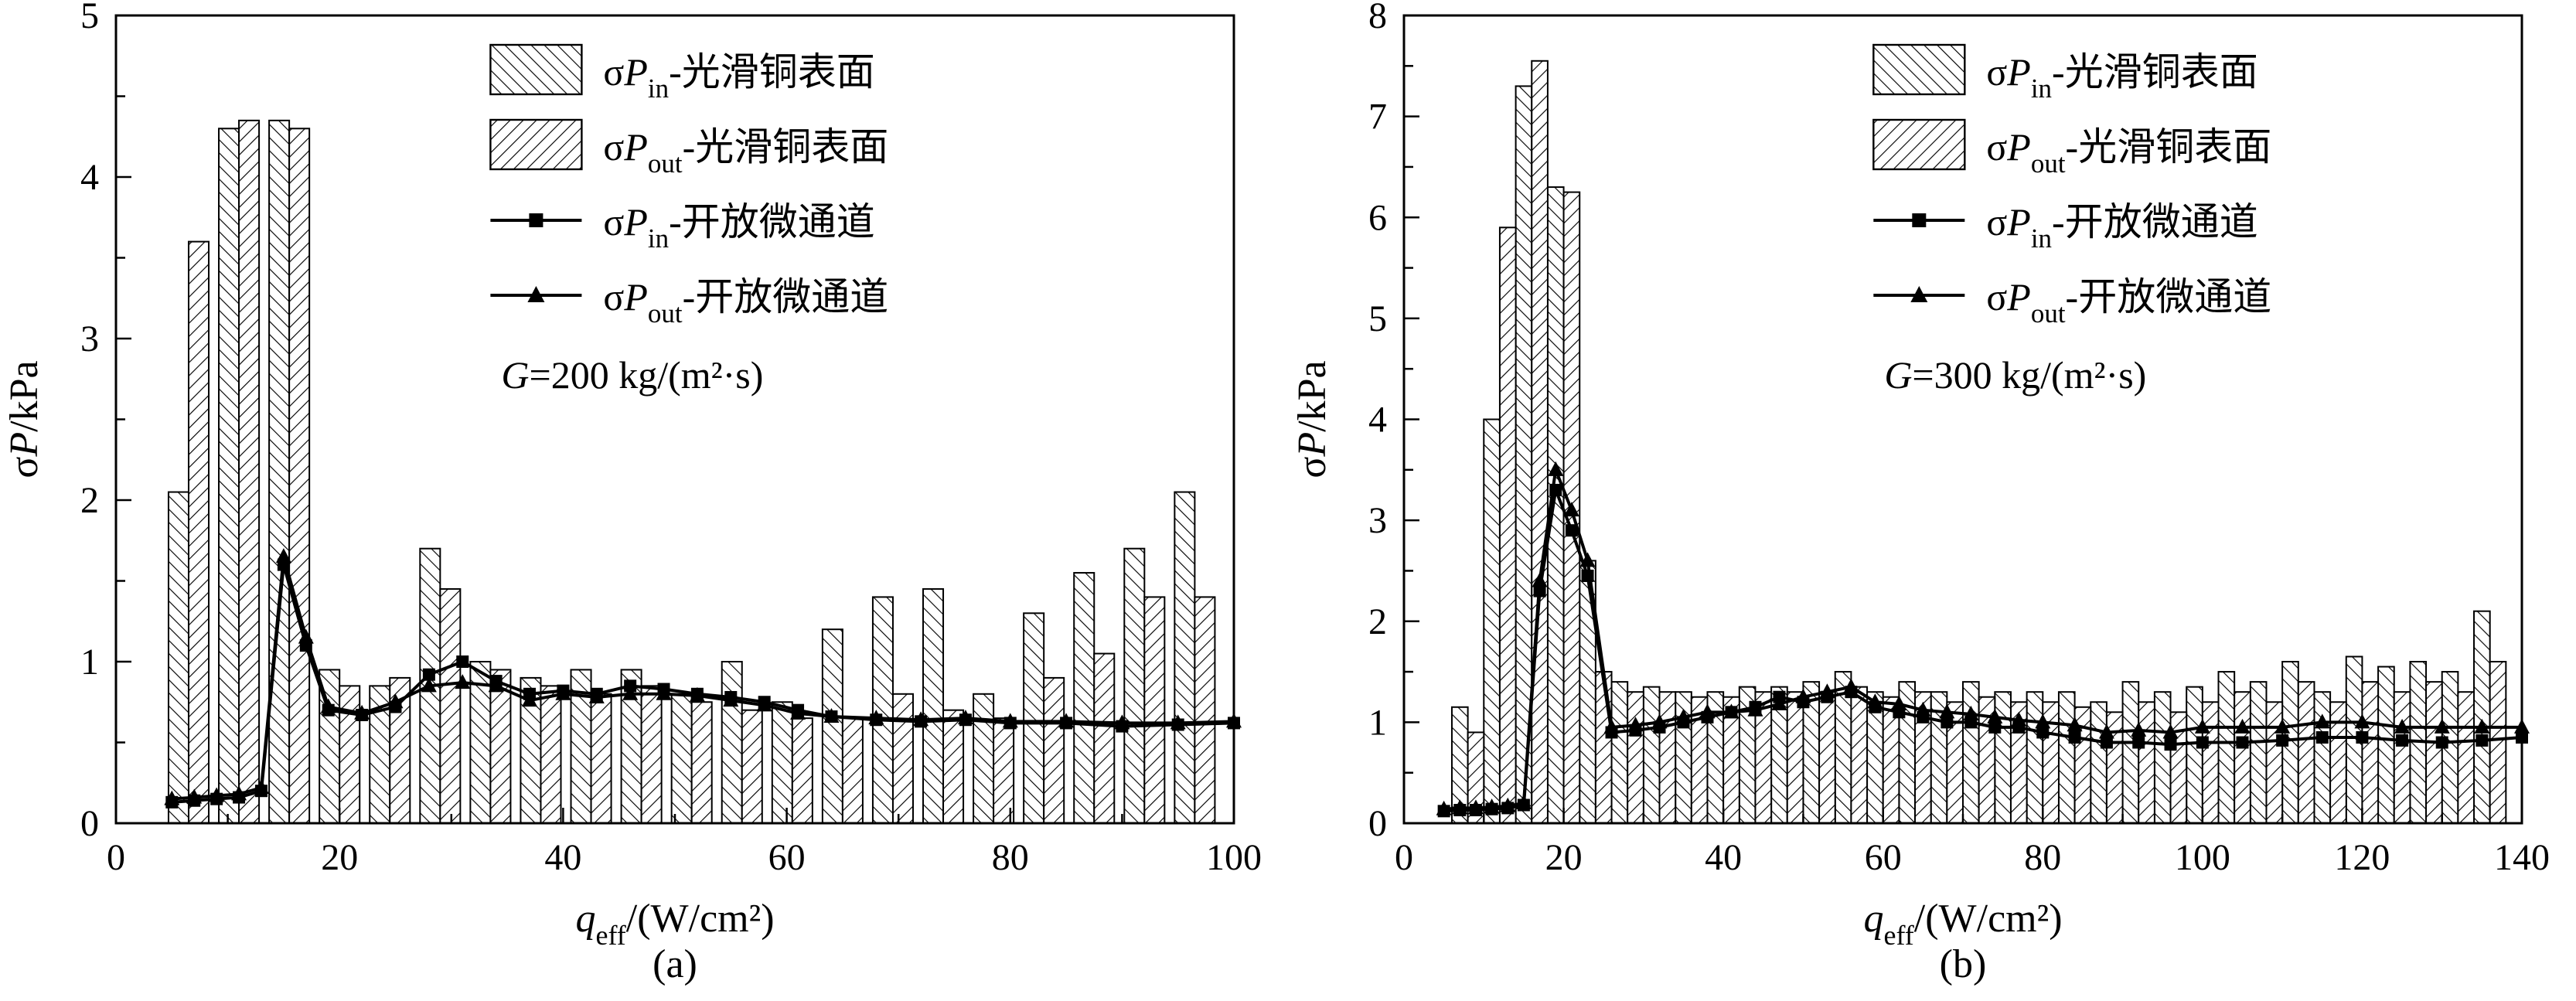 The image size is (2576, 1001). Describe the element at coordinates (675, 964) in the screenshot. I see `subfigure-caption-a: (a)` at that location.